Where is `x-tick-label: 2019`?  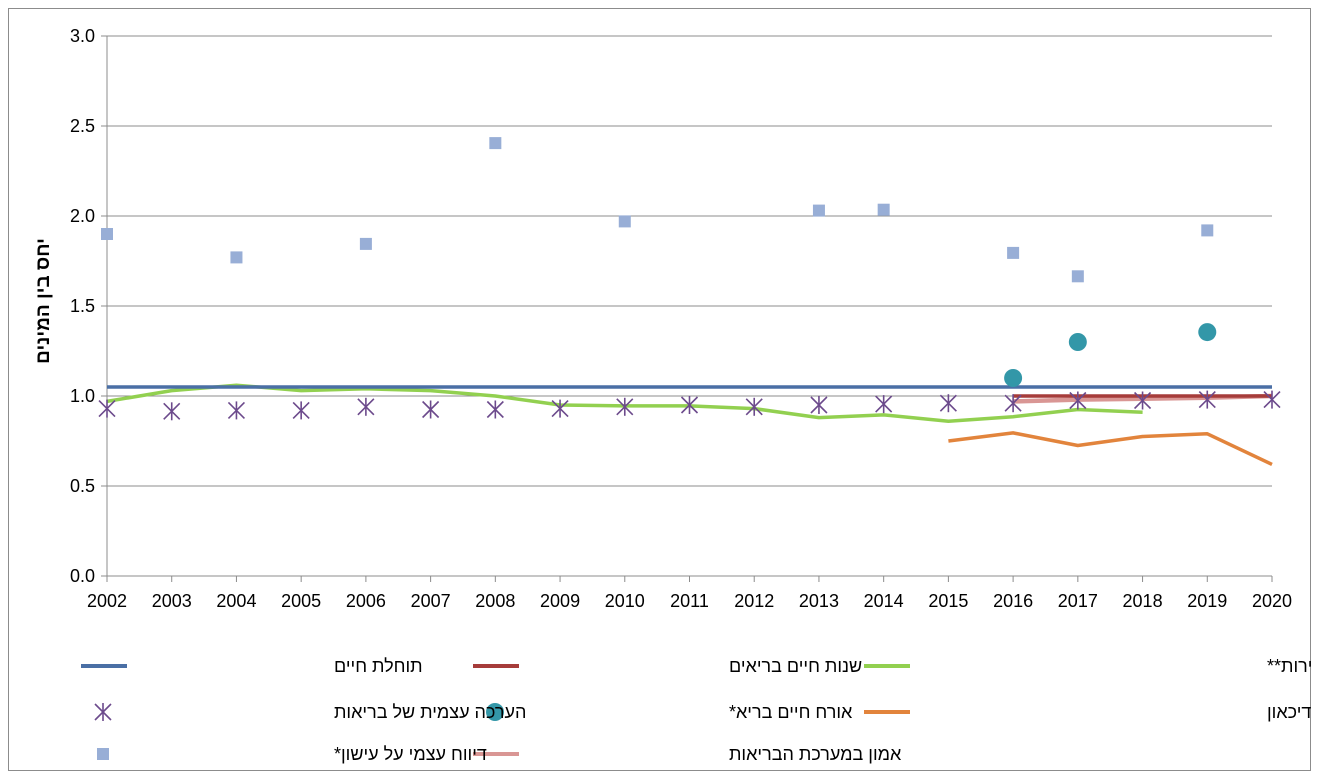 x-tick-label: 2019 is located at coordinates (1207, 601).